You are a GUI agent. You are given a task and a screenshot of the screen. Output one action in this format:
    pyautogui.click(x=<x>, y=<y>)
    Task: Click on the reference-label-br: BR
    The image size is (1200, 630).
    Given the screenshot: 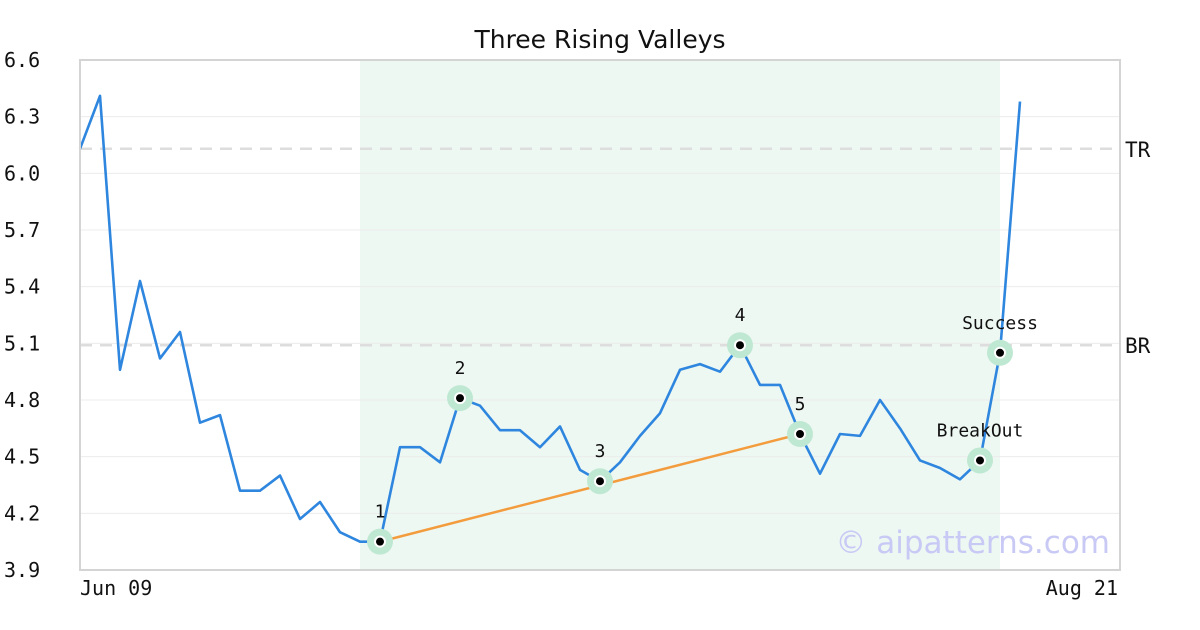 What is the action you would take?
    pyautogui.click(x=1138, y=346)
    